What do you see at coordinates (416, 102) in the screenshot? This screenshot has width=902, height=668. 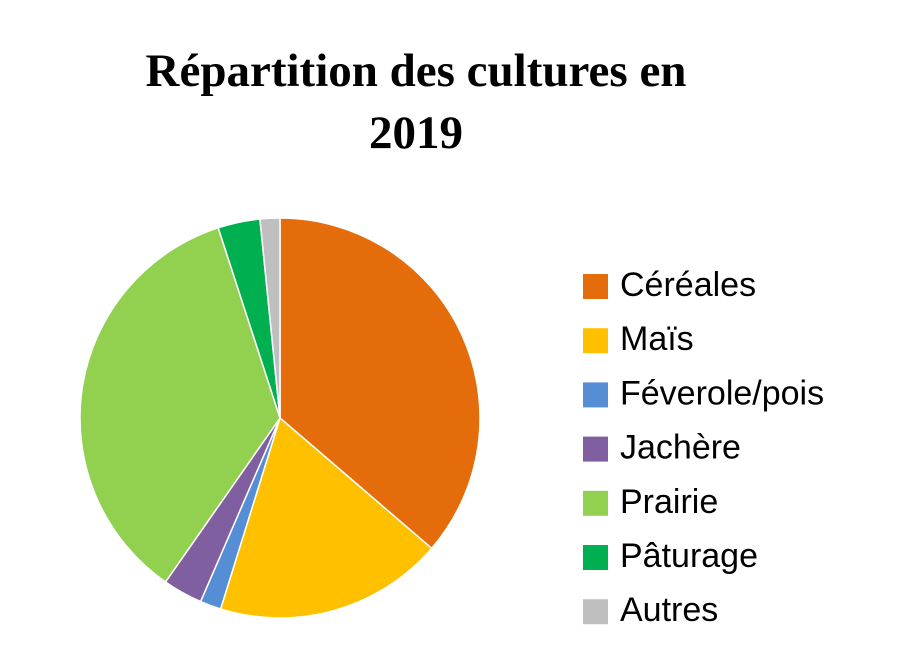 I see `chart-title: Répartition des cultures en 2019` at bounding box center [416, 102].